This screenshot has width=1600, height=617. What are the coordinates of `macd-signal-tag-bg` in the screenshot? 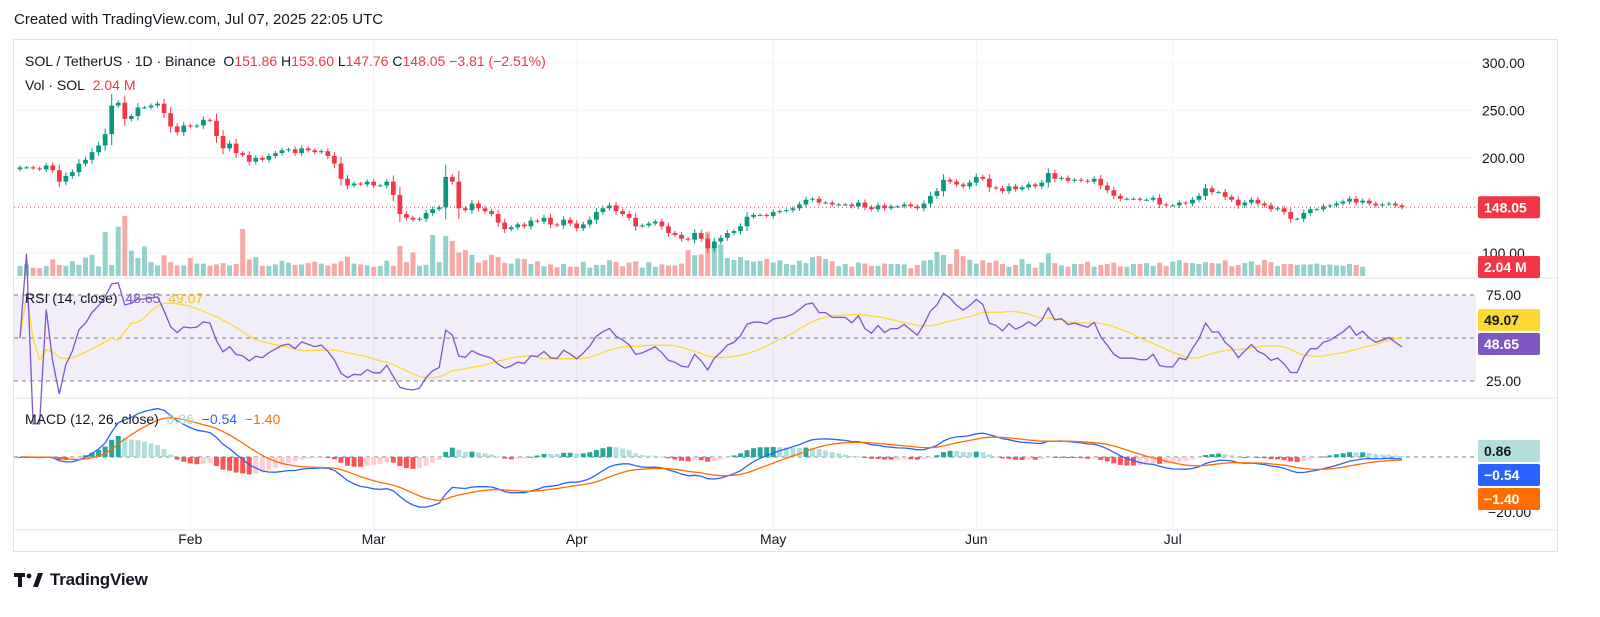 It's located at (1509, 499).